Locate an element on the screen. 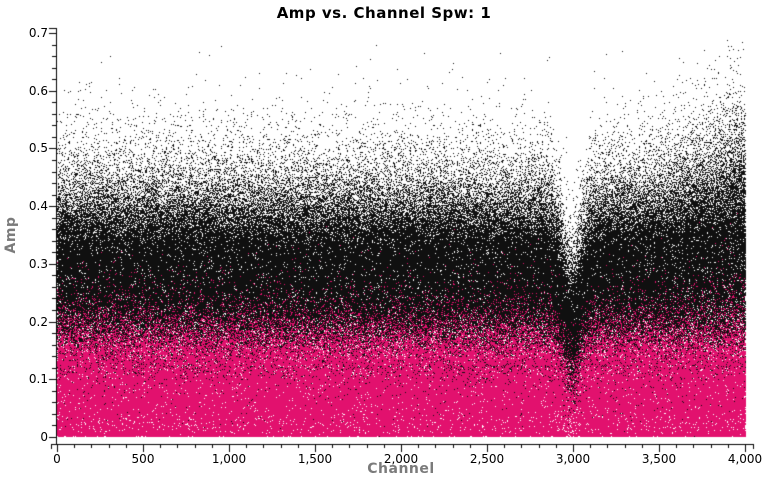  plot-title: Amp vs. Channel Spw: 1 is located at coordinates (384, 13).